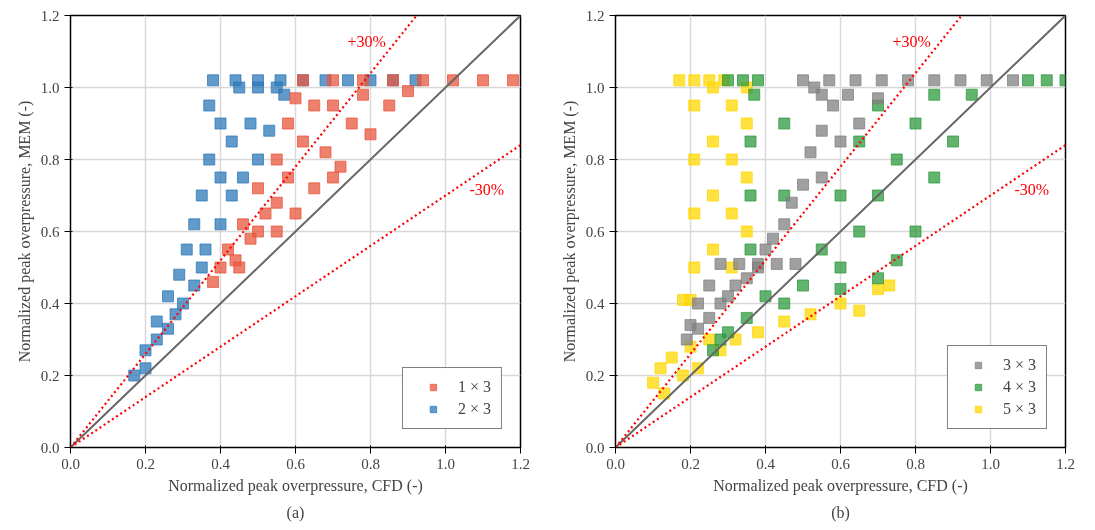 This screenshot has width=1095, height=530. What do you see at coordinates (474, 387) in the screenshot?
I see `legend-label: 1 × 3` at bounding box center [474, 387].